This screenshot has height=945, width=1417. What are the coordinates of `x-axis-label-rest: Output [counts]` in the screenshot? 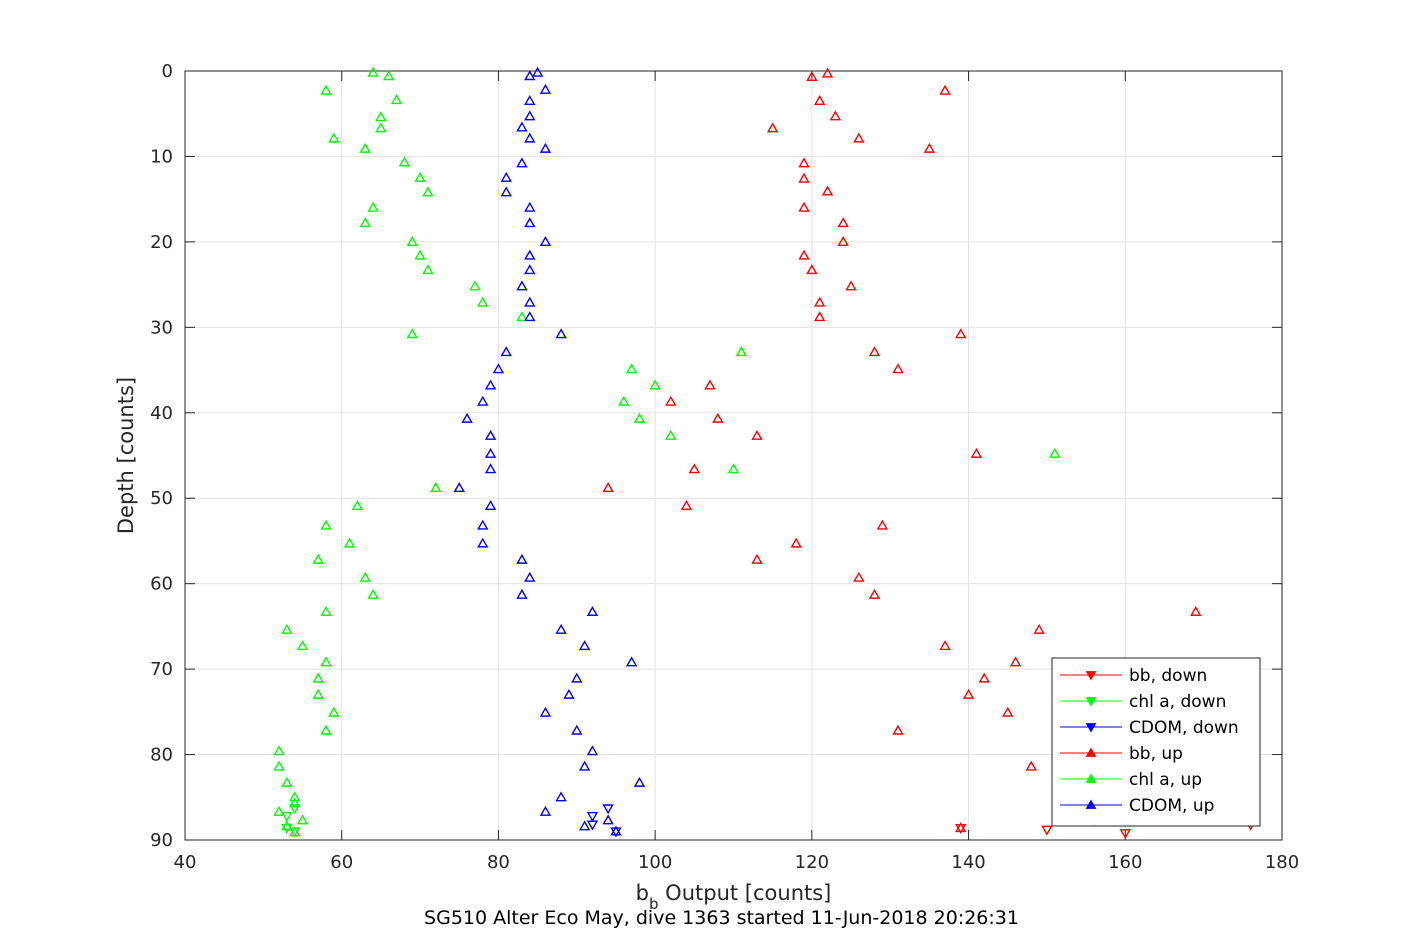 It's located at (745, 893).